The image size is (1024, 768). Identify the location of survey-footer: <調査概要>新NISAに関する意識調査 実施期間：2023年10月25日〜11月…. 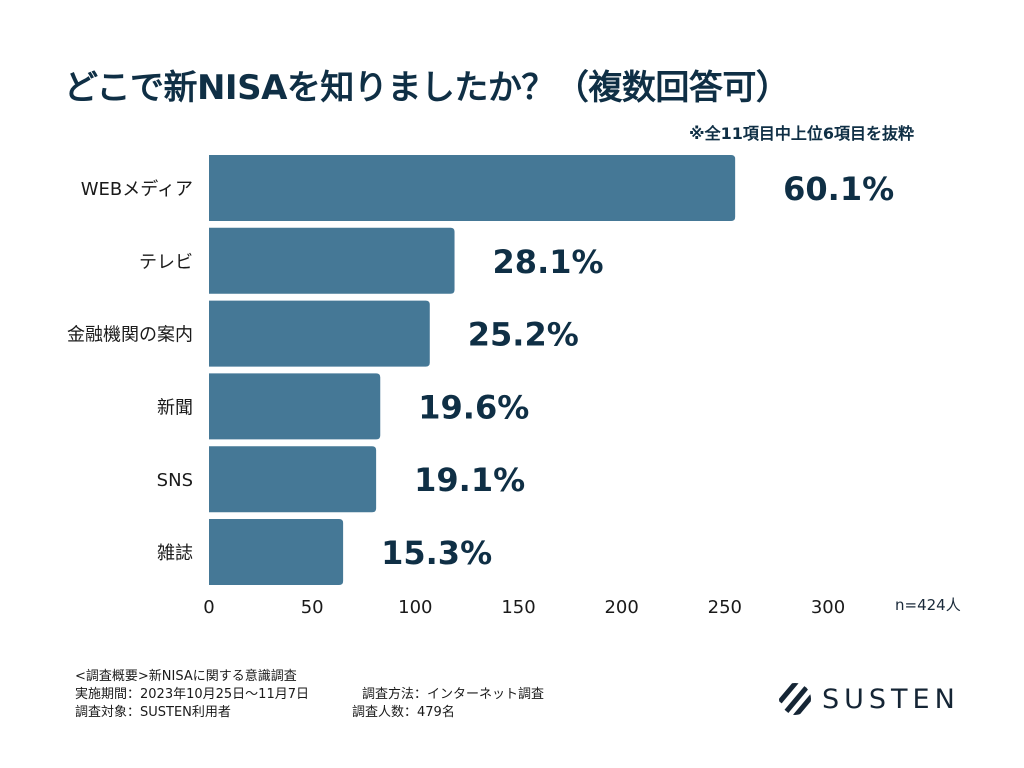
(309, 695).